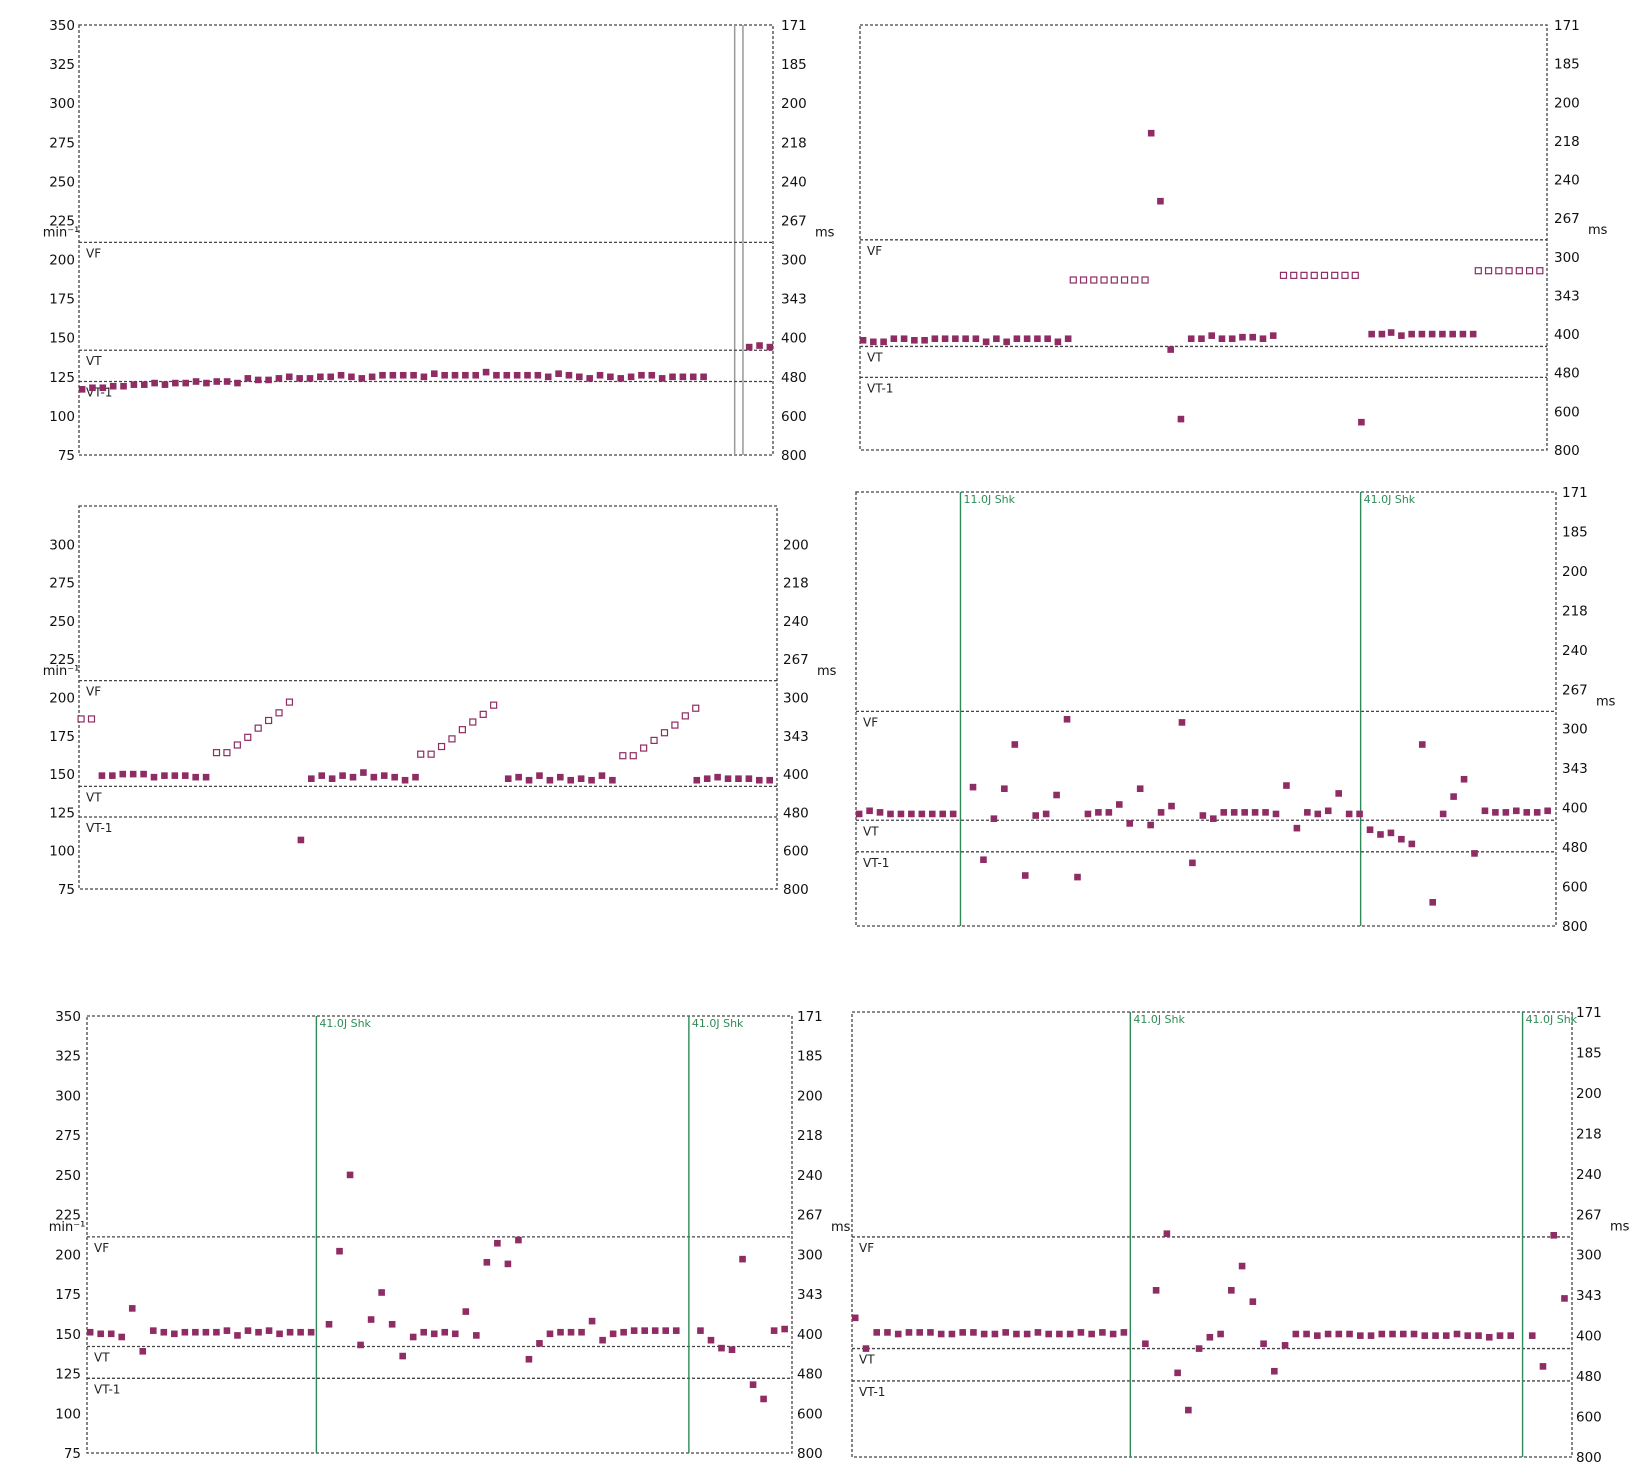 This screenshot has width=1640, height=1470. I want to click on right-tick-label: 185, so click(810, 1057).